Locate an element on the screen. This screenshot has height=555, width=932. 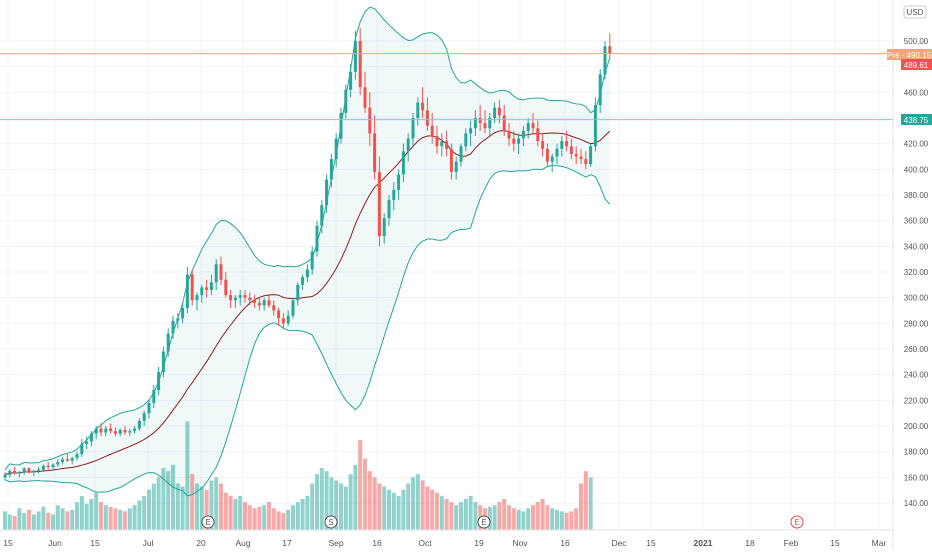
x-tick-label: 16 is located at coordinates (565, 543).